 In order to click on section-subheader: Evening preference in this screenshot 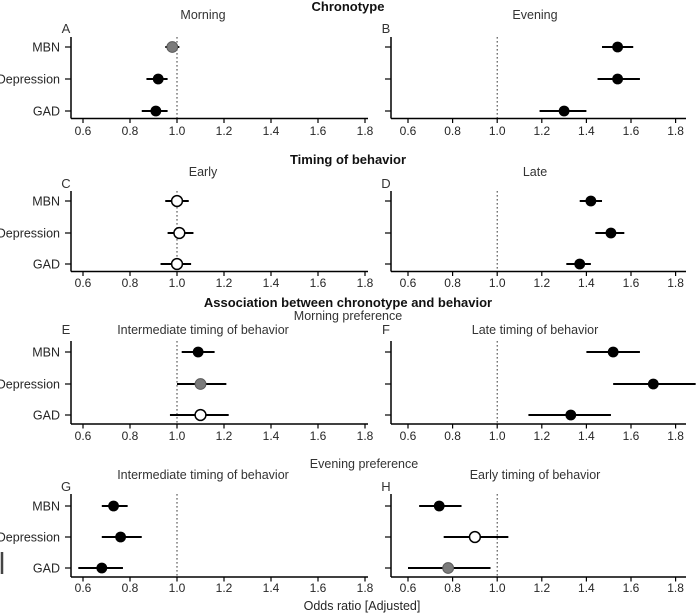, I will do `click(364, 464)`.